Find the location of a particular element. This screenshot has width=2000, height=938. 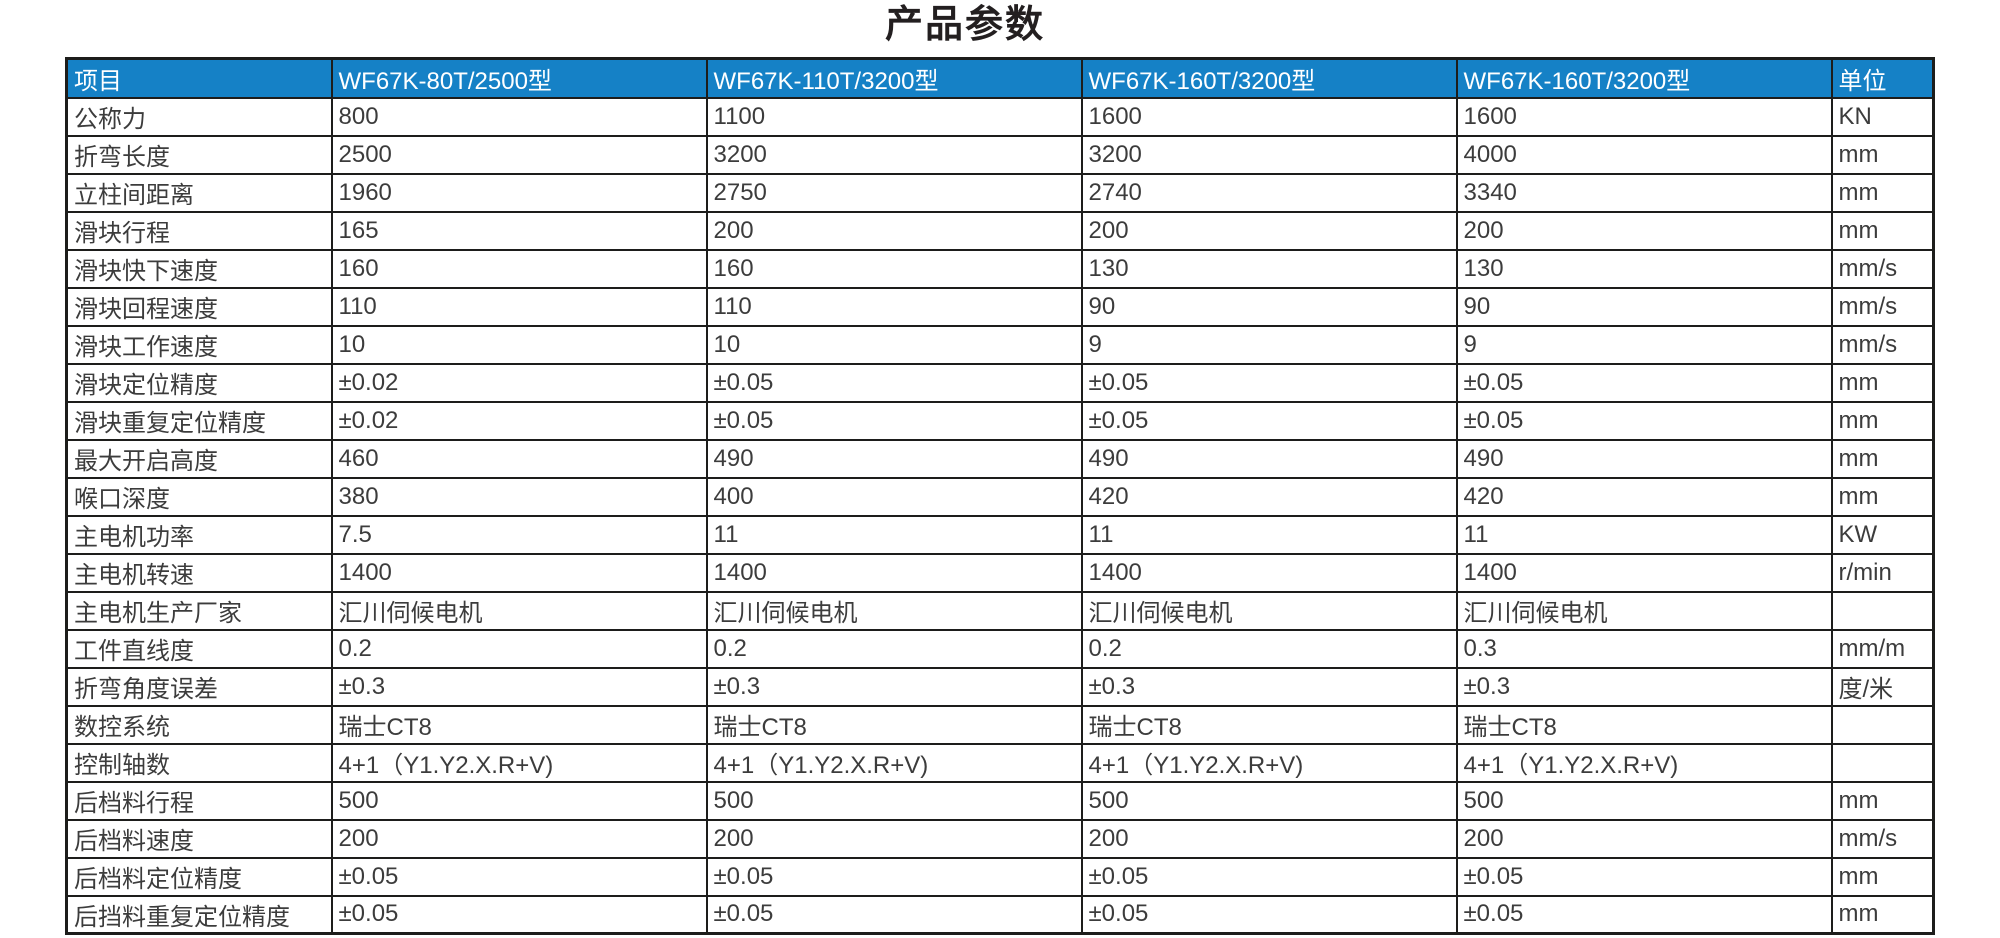

table-row: 喉口深度 380 400 420 420 mm is located at coordinates (1000, 496).